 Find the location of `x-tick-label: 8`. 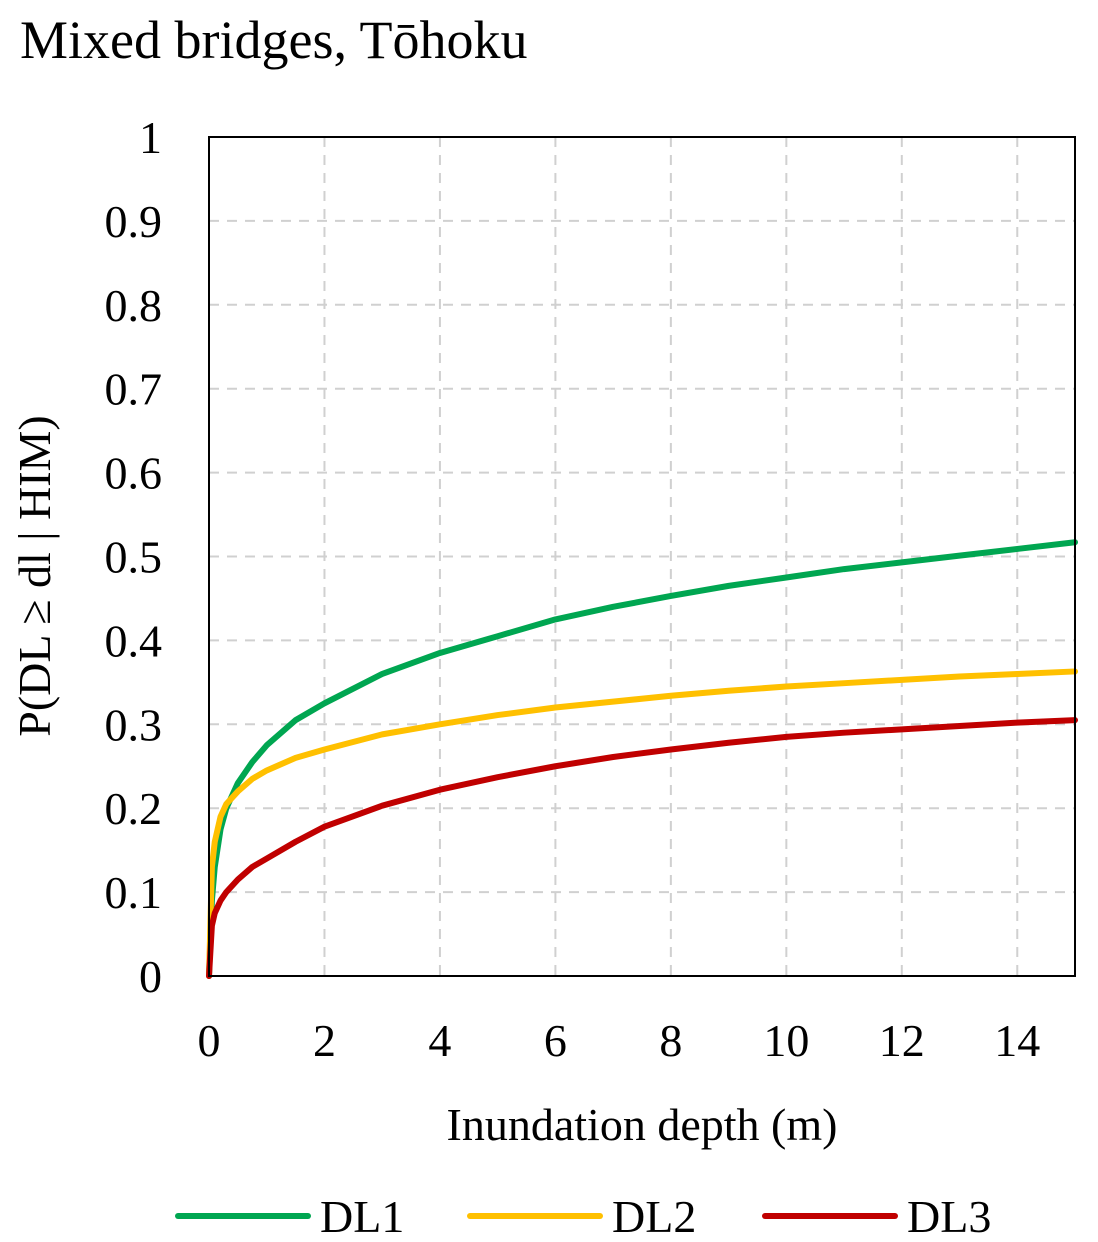

x-tick-label: 8 is located at coordinates (670, 1040).